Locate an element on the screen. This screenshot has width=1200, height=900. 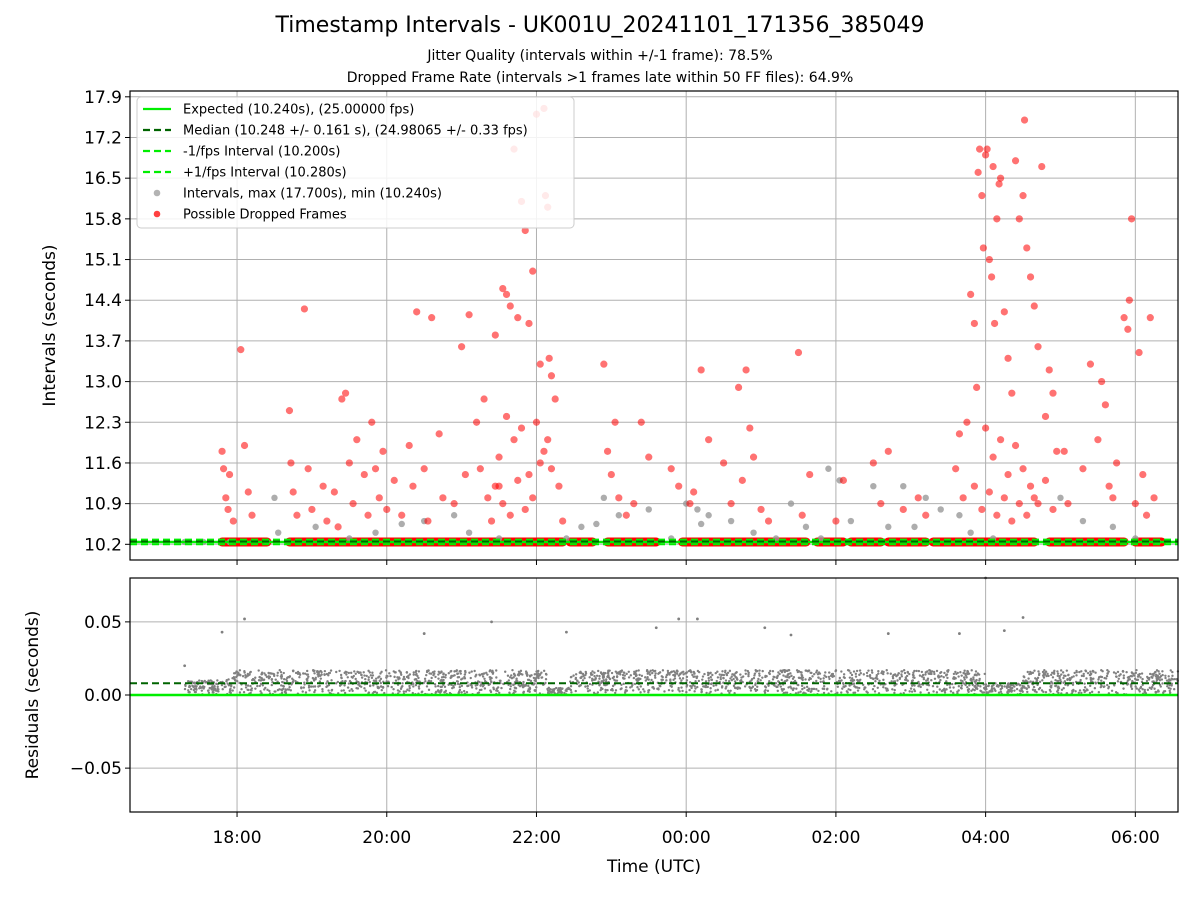
legend-dropped-frames-label: Possible Dropped Frames is located at coordinates (265, 215).